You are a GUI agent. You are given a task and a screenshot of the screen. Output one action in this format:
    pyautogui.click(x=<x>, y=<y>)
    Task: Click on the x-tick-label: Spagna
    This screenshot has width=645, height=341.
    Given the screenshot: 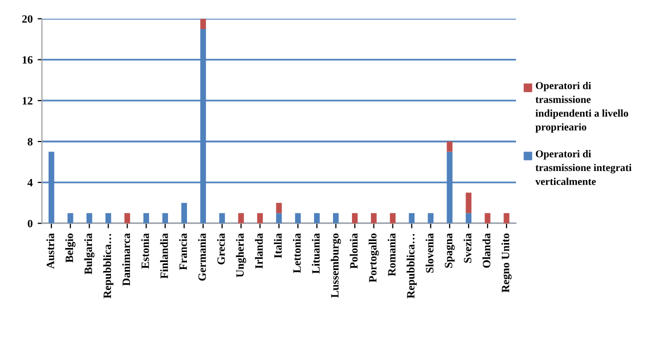 What is the action you would take?
    pyautogui.click(x=449, y=250)
    